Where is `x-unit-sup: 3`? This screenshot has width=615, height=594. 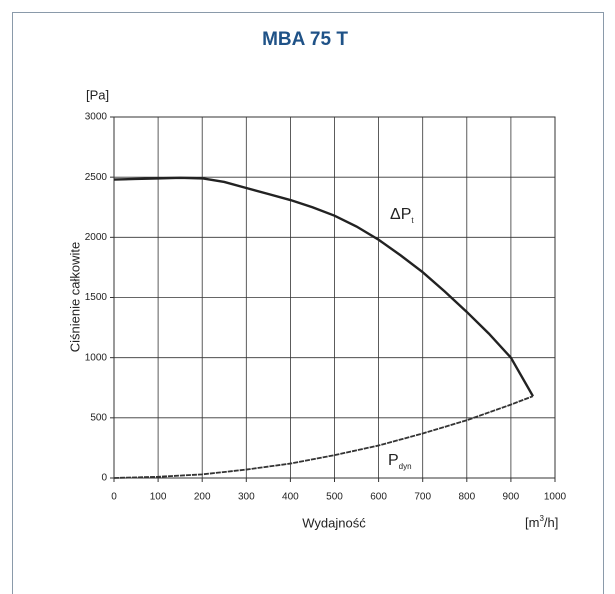
x-unit-sup: 3 is located at coordinates (541, 518).